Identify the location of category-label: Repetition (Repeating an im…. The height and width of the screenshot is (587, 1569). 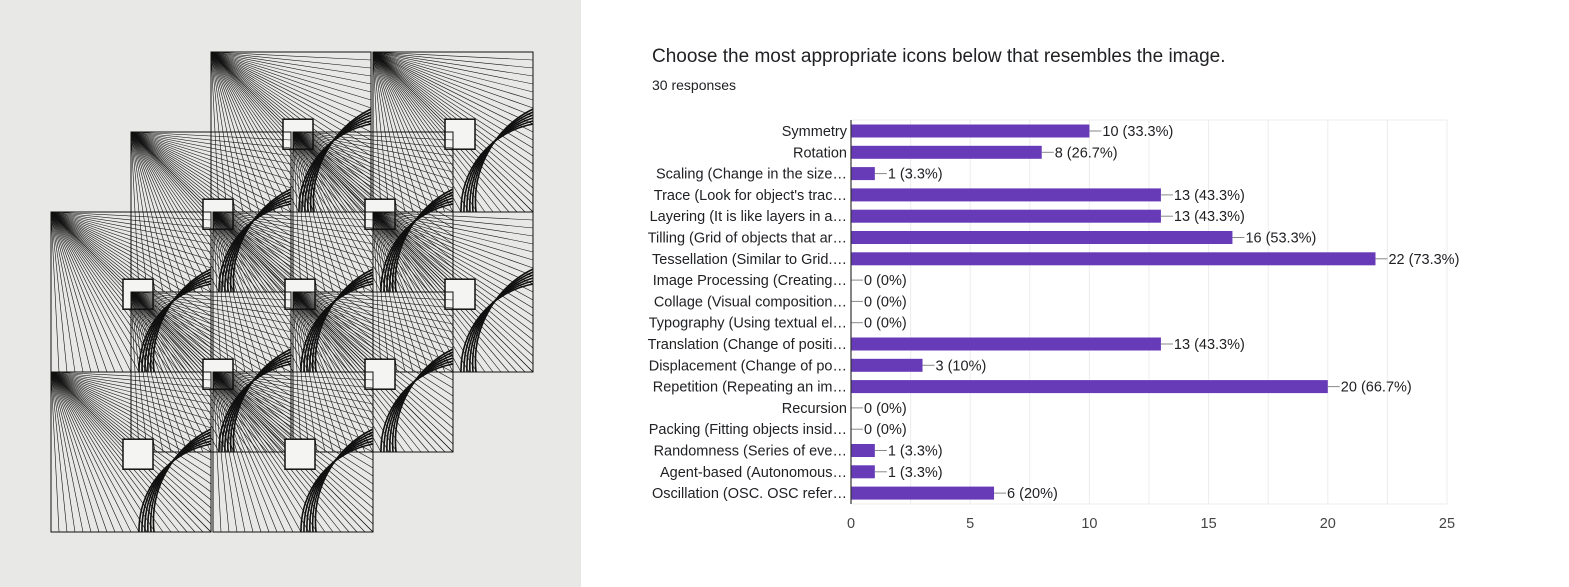
(750, 388).